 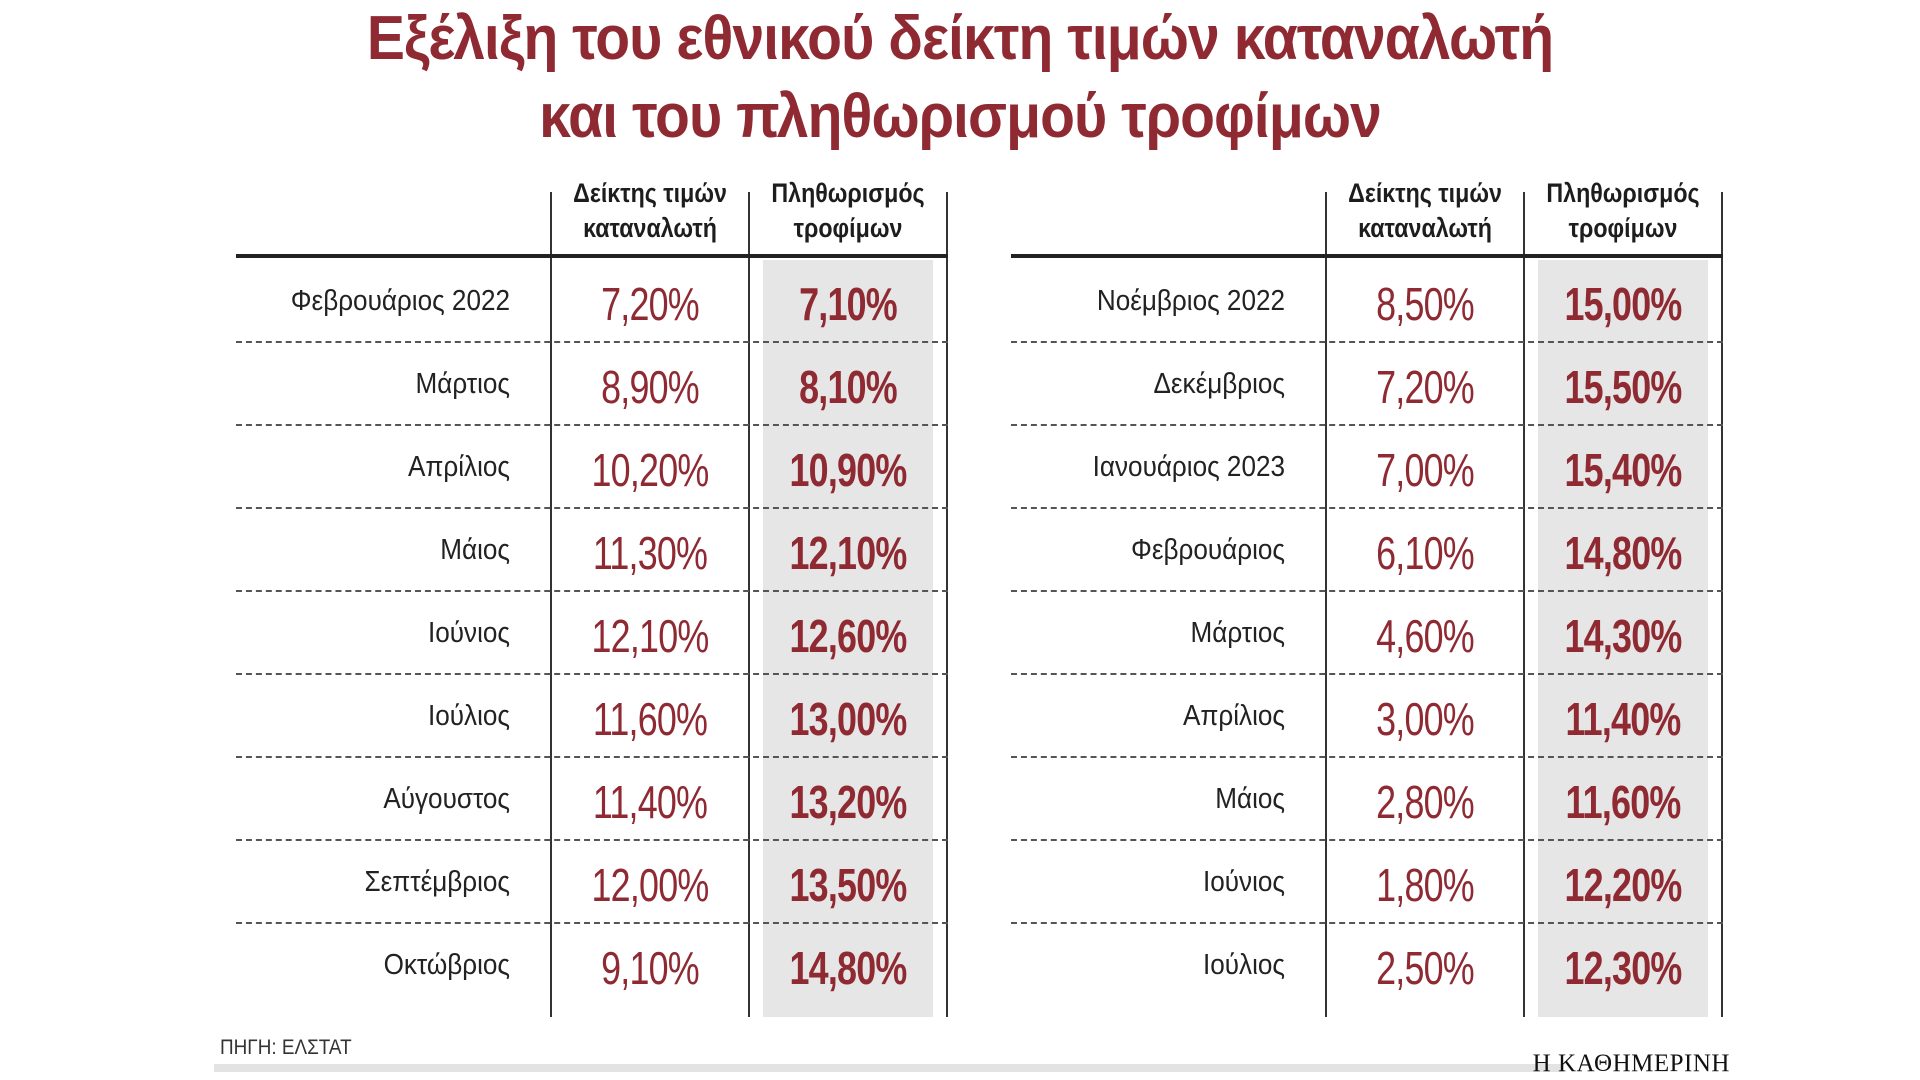 I want to click on row-month-label: Σεπτέμβριος, so click(x=437, y=882).